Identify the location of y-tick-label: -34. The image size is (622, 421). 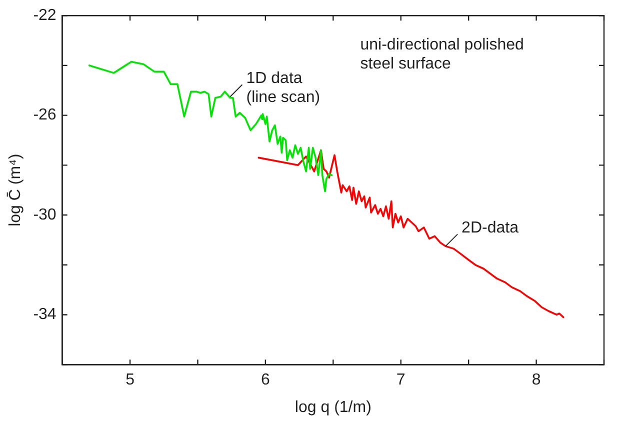
(44, 315).